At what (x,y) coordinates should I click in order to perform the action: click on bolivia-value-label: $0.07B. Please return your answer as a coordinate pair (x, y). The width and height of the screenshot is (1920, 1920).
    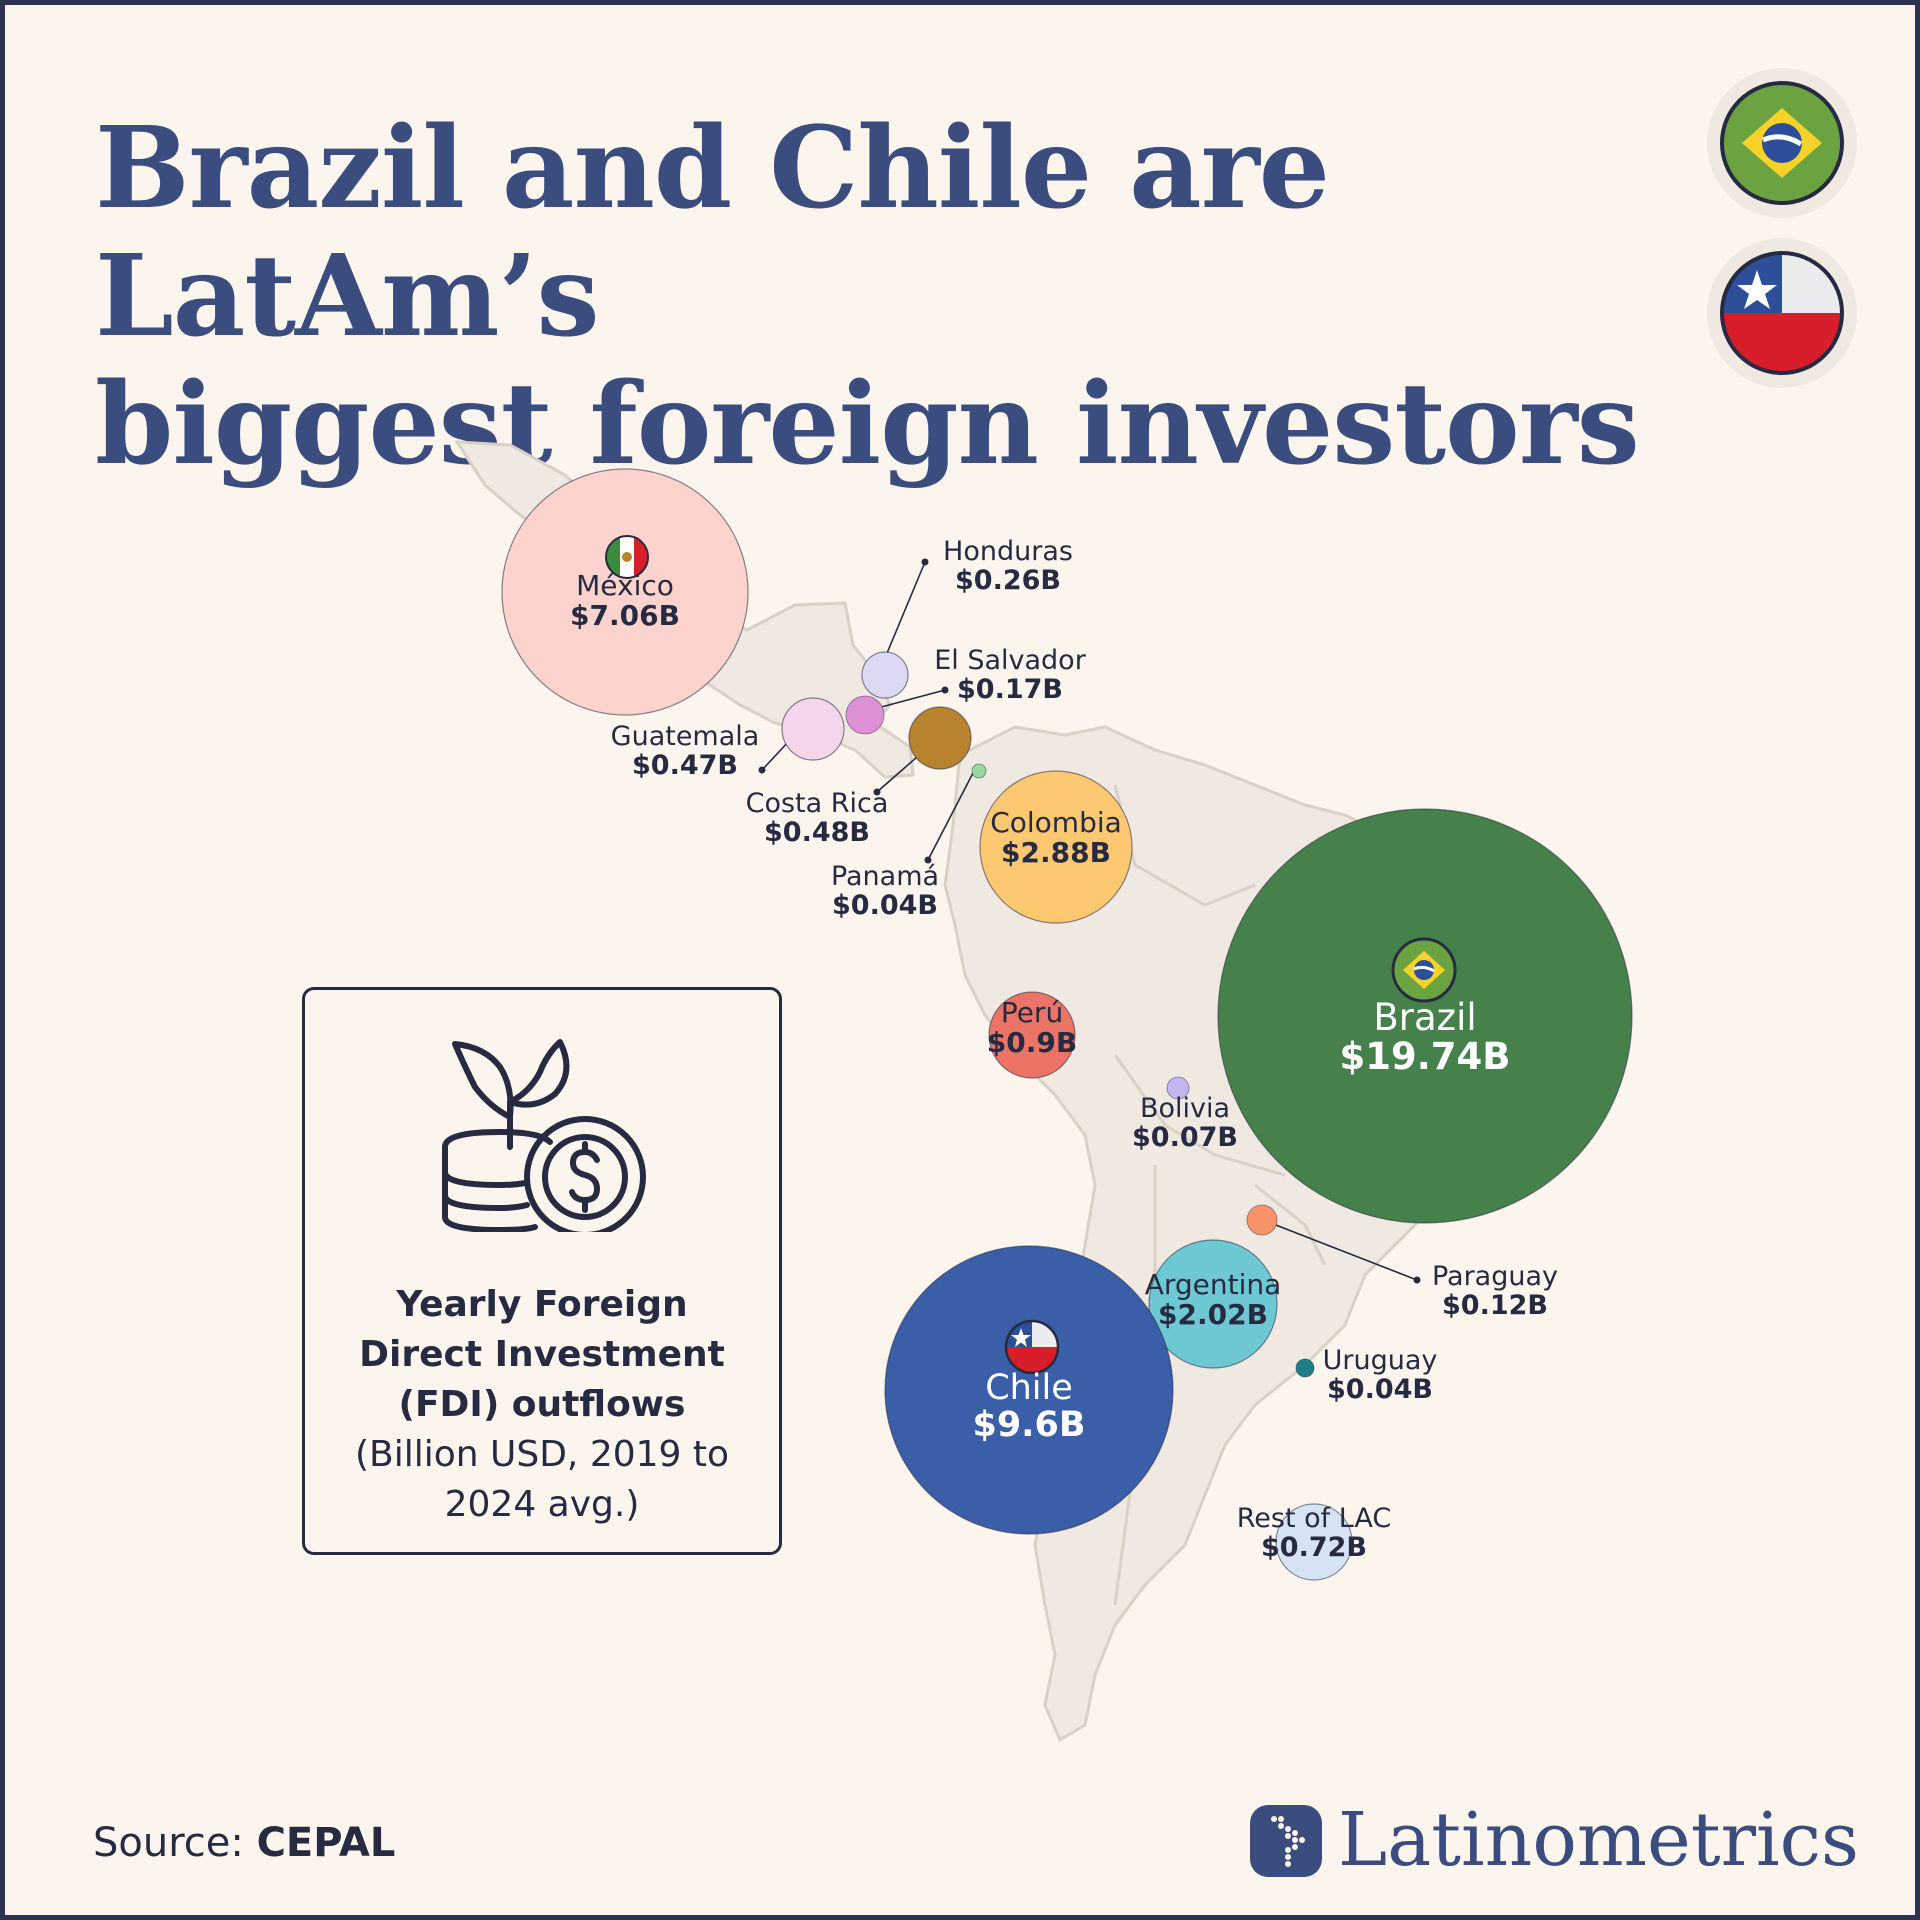
    Looking at the image, I should click on (1185, 1137).